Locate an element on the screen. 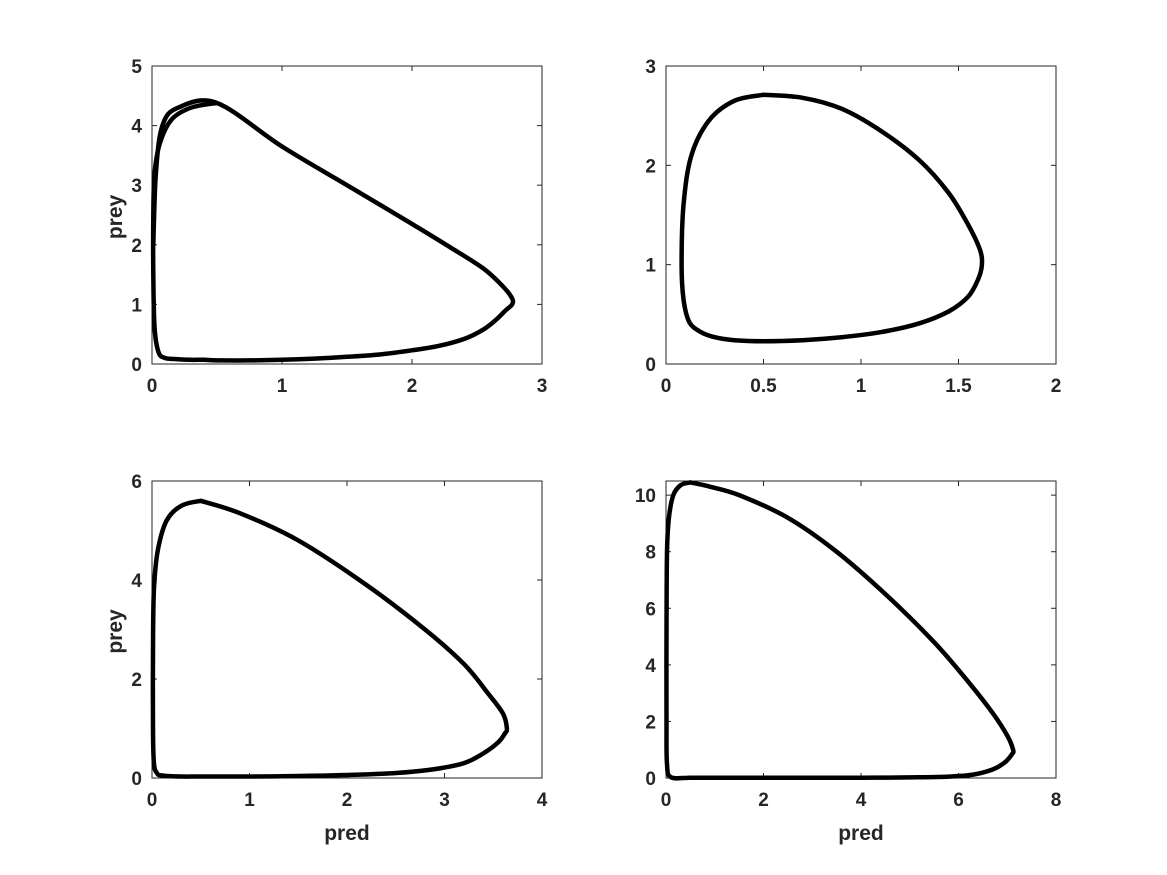  x-tick-label: 6 is located at coordinates (958, 800).